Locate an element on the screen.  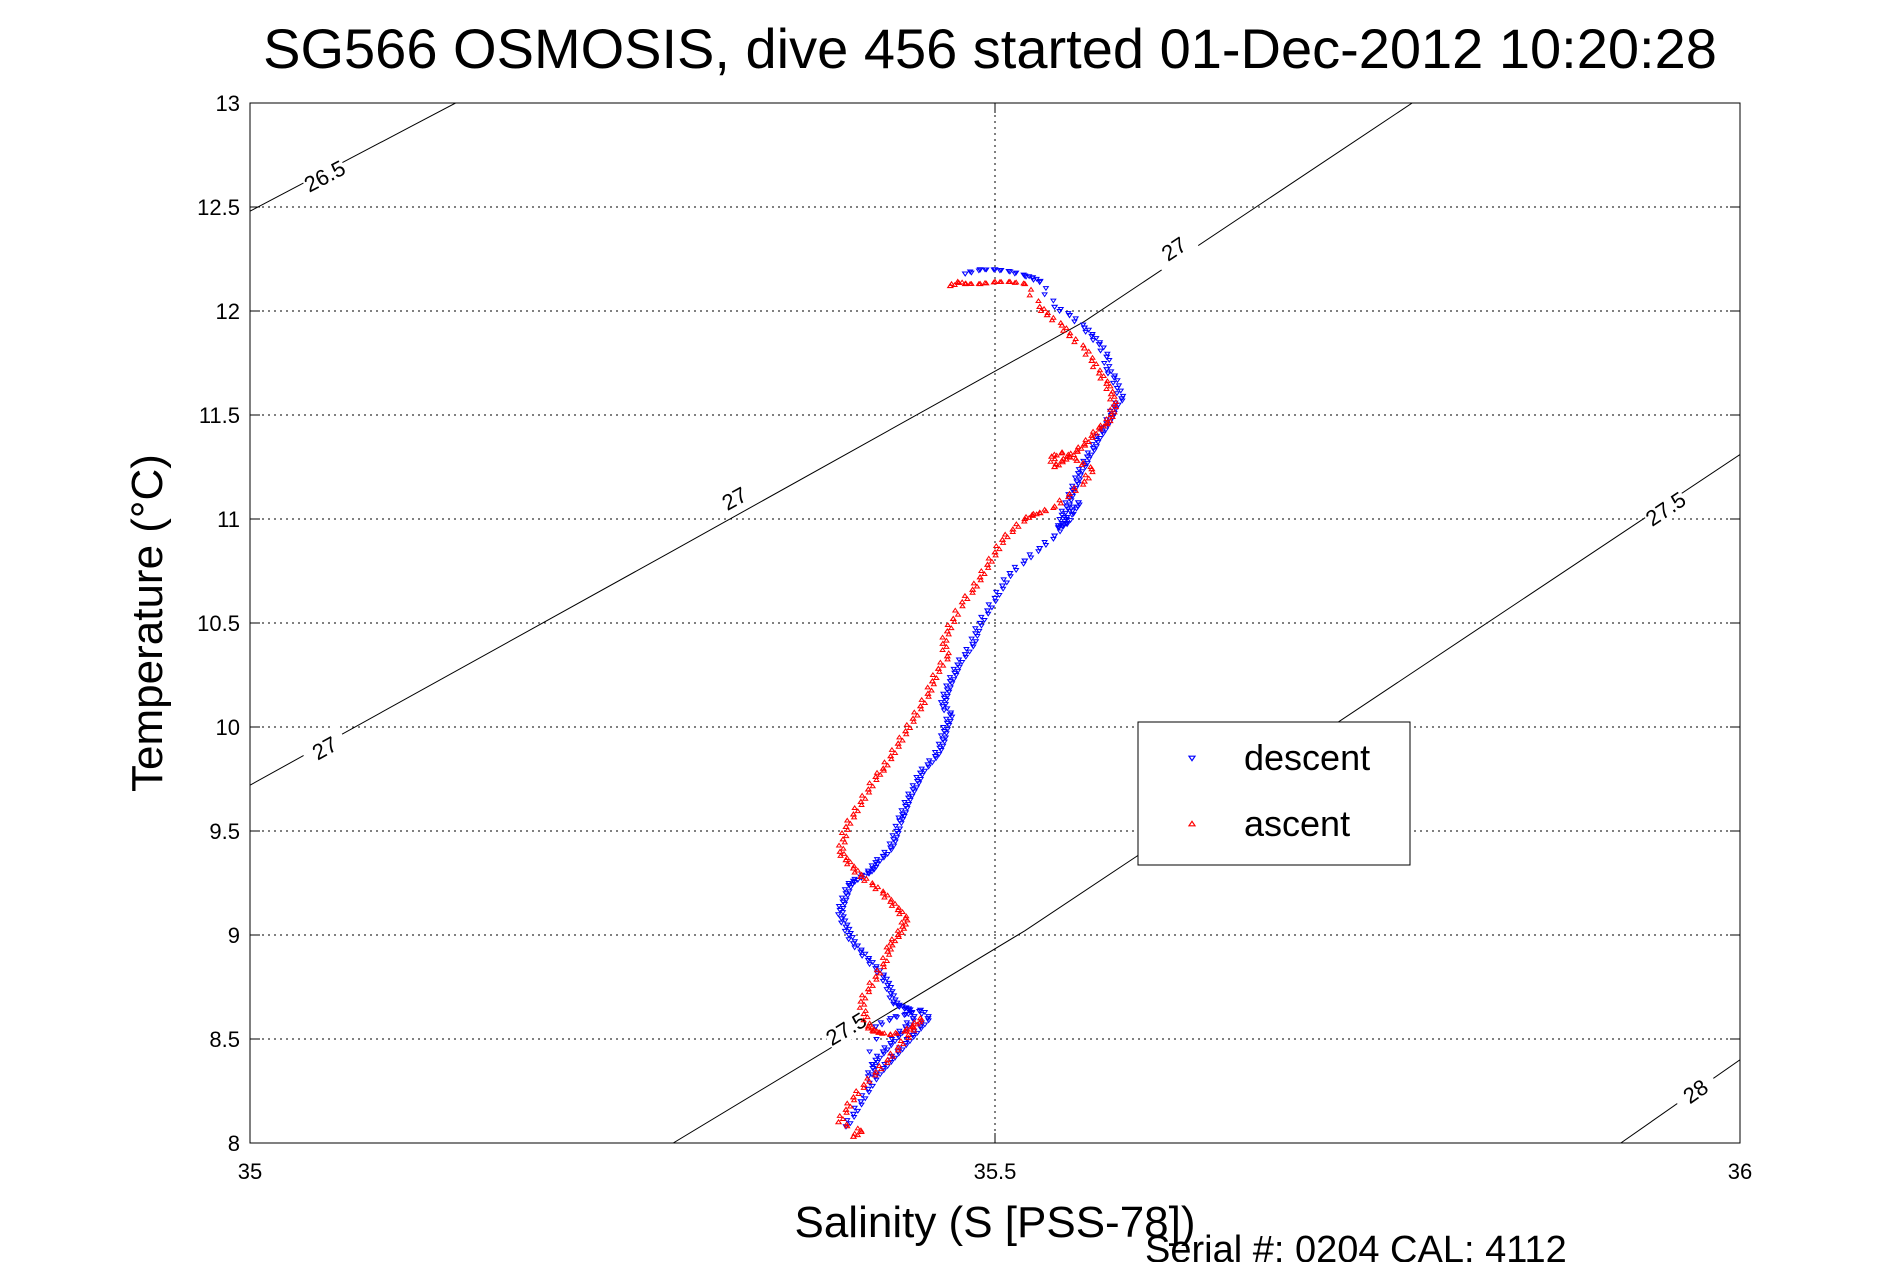
descent-legend-marker is located at coordinates (1192, 758).